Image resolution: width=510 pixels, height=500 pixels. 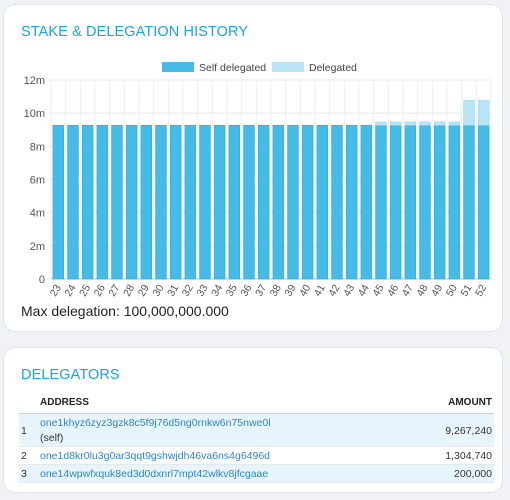 What do you see at coordinates (37, 181) in the screenshot?
I see `y-tick-label: 6m` at bounding box center [37, 181].